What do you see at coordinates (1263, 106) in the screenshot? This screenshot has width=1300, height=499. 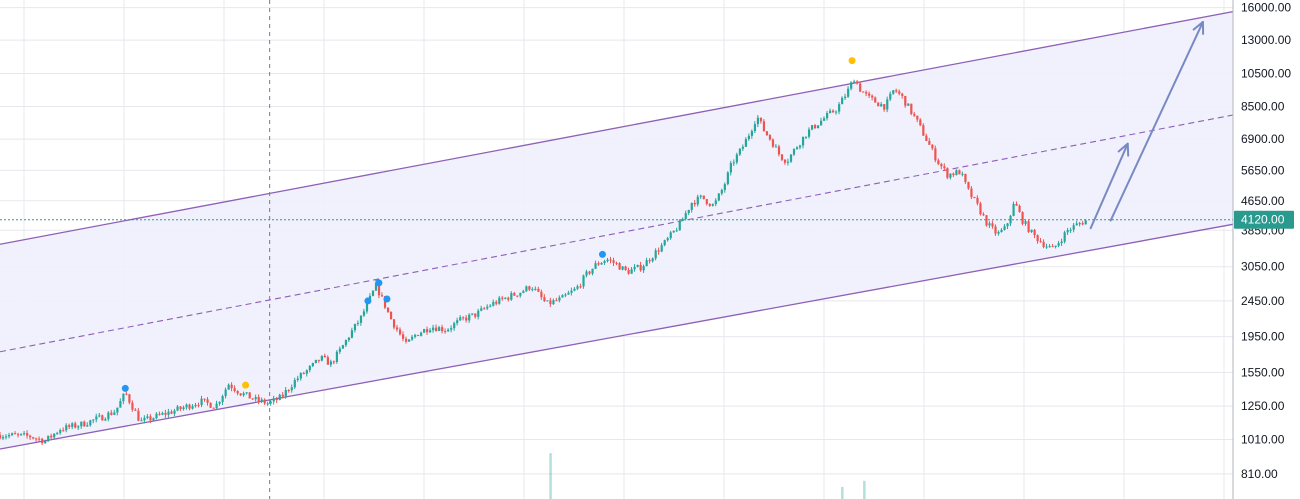 I see `price-axis-tick-label: 8500.00` at bounding box center [1263, 106].